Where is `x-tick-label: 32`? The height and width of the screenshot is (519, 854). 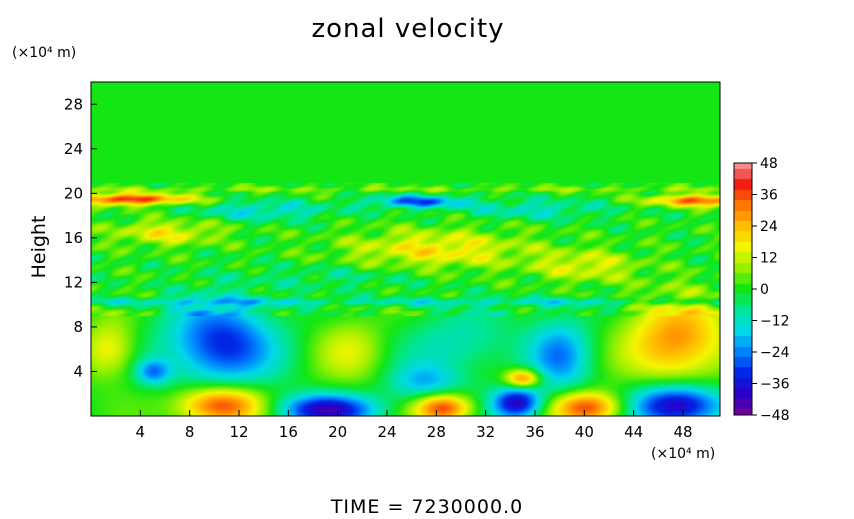
x-tick-label: 32 is located at coordinates (485, 432).